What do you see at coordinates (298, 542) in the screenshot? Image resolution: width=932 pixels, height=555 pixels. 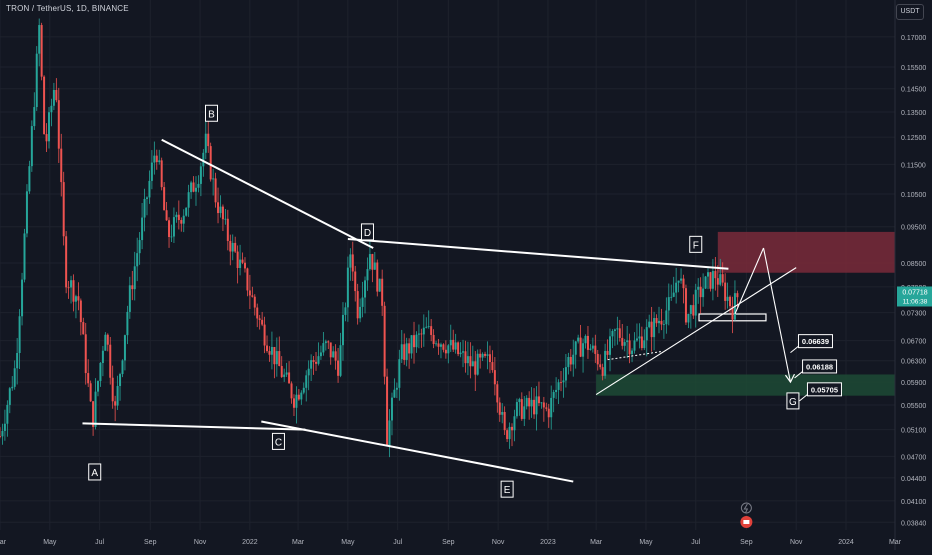 I see `x-tick-label: Mar` at bounding box center [298, 542].